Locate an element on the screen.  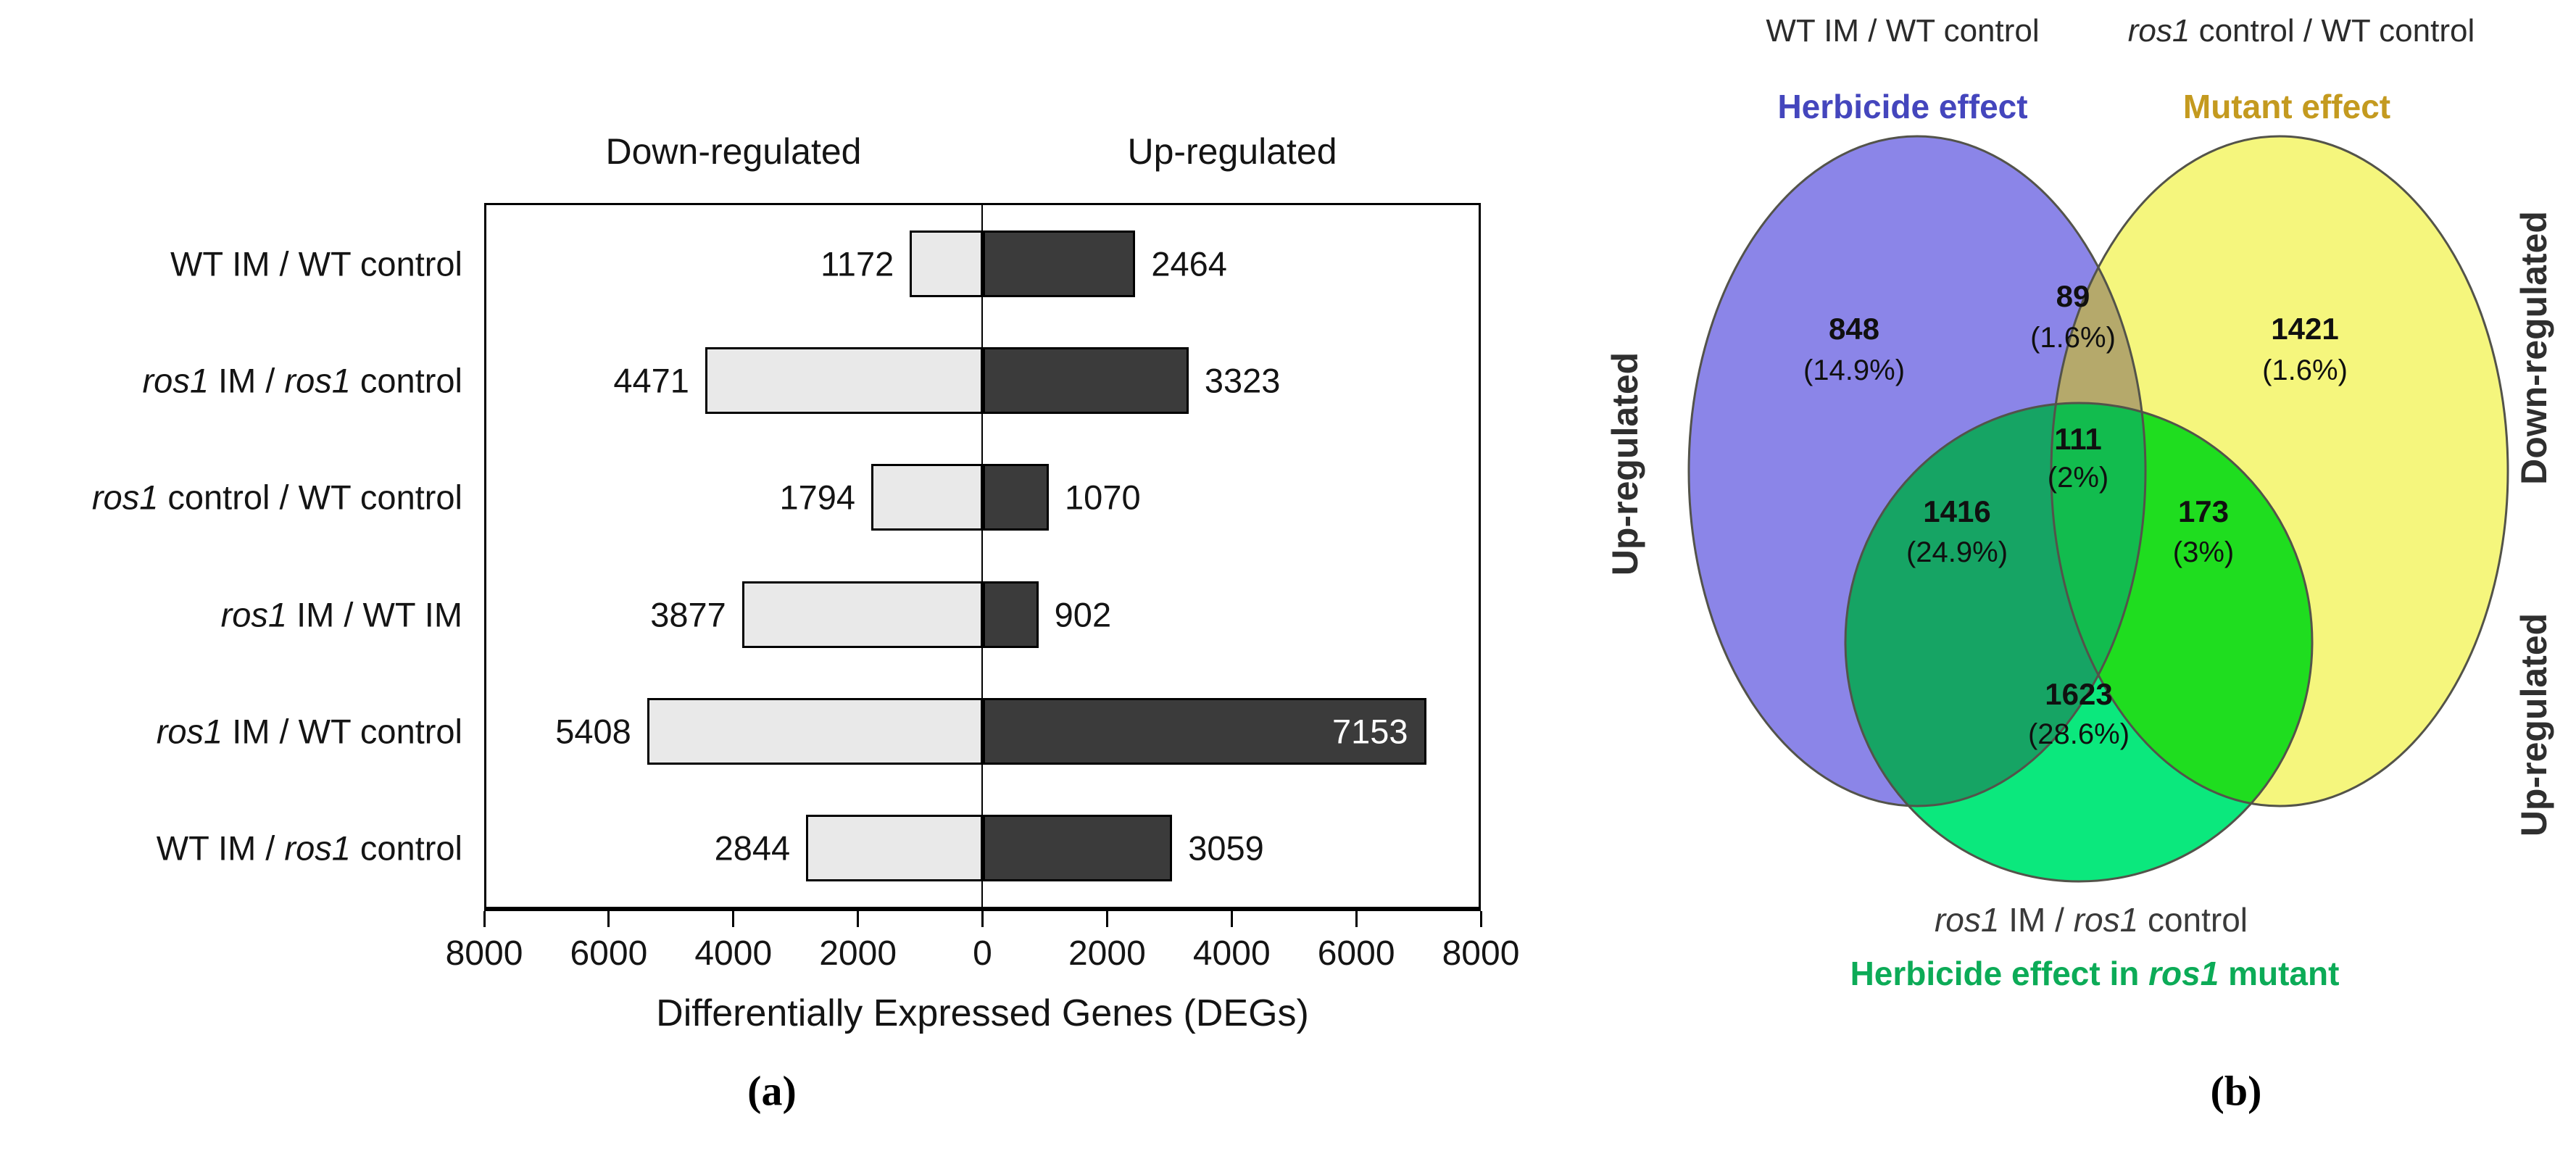
x-axis-title: Differentially Expressed Genes (DEGs) is located at coordinates (982, 1013).